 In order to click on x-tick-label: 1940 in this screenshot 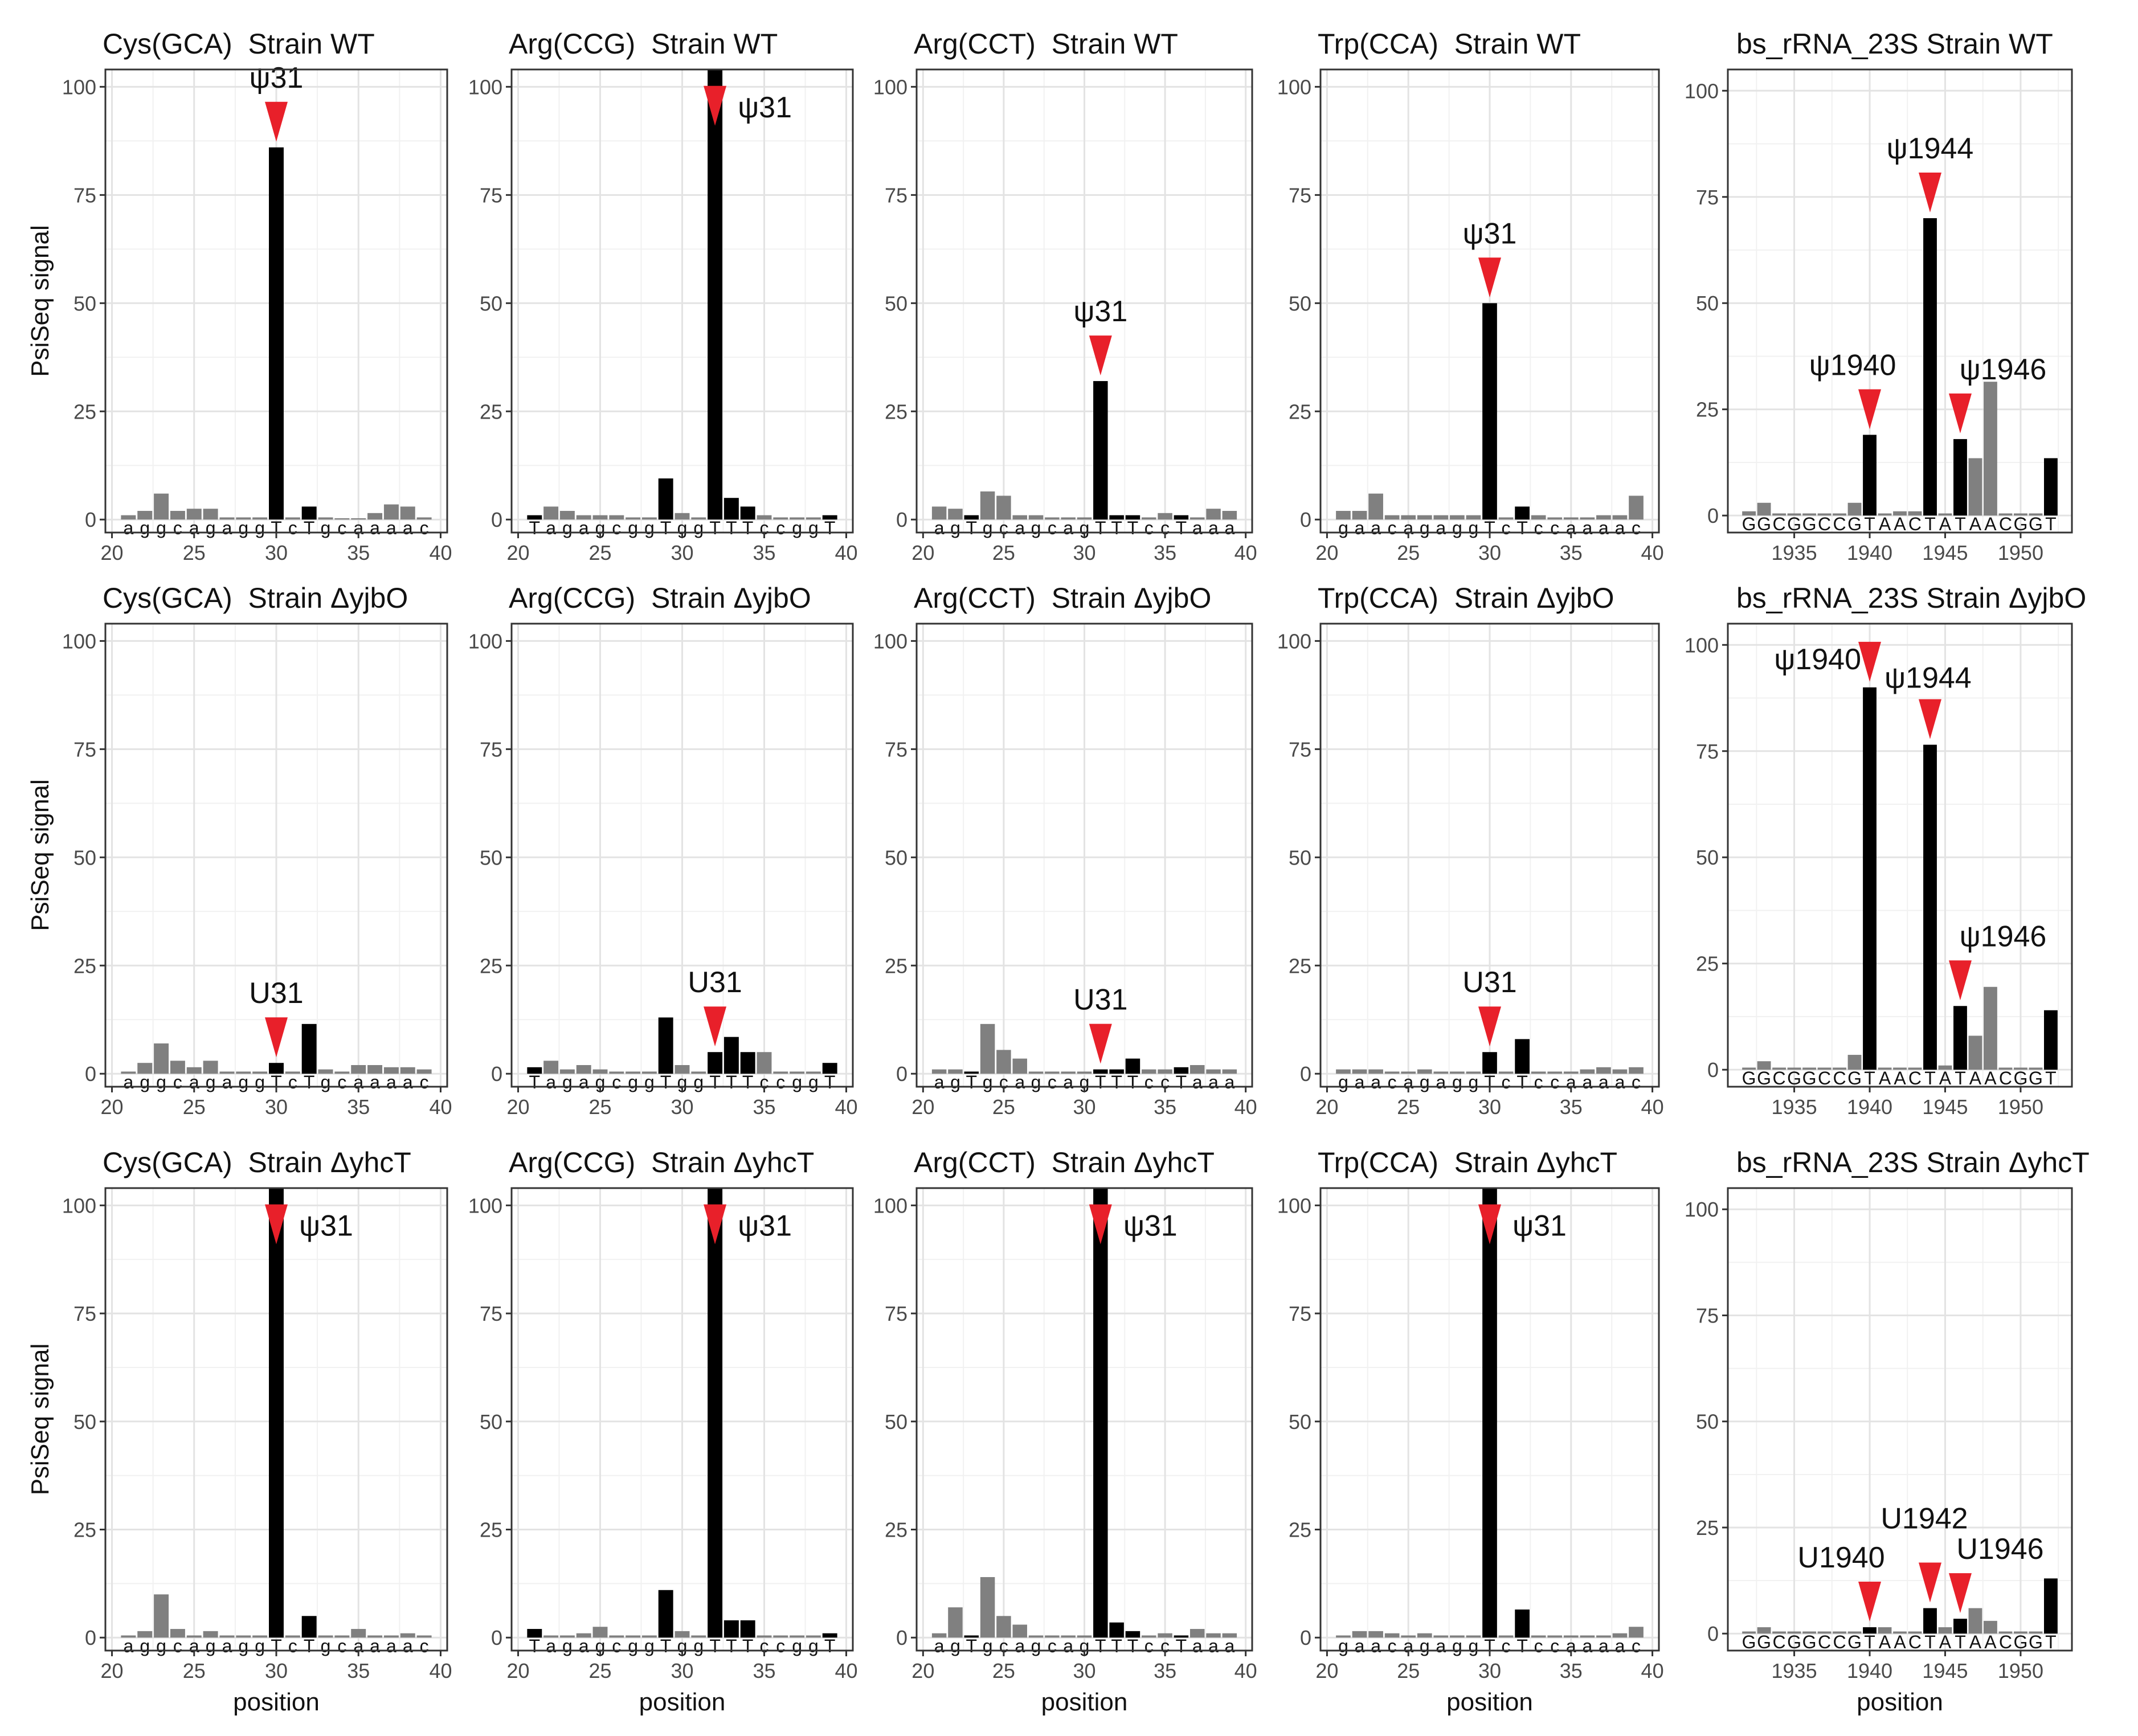, I will do `click(1869, 552)`.